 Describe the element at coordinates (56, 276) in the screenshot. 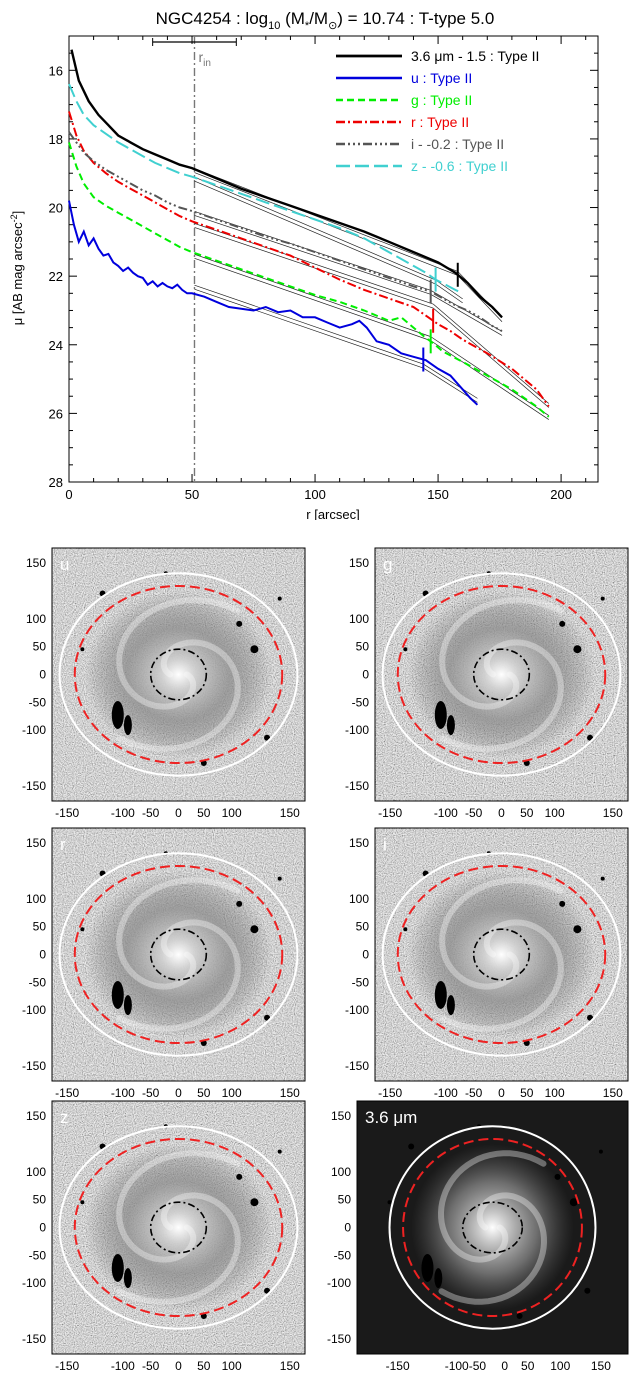

I see `y-tick-label: 22` at that location.